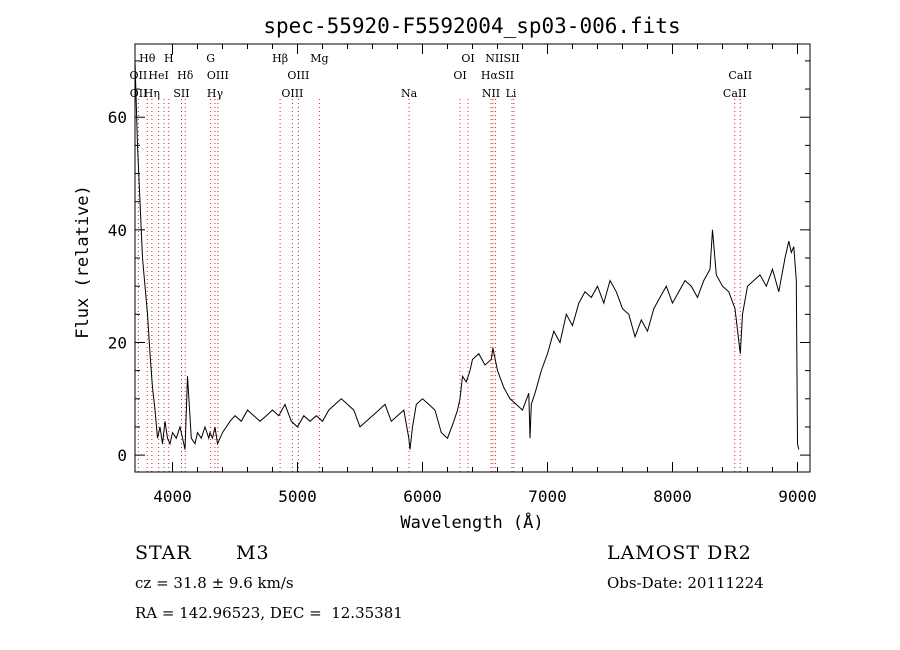  Describe the element at coordinates (117, 342) in the screenshot. I see `y-tick-label: 20` at that location.